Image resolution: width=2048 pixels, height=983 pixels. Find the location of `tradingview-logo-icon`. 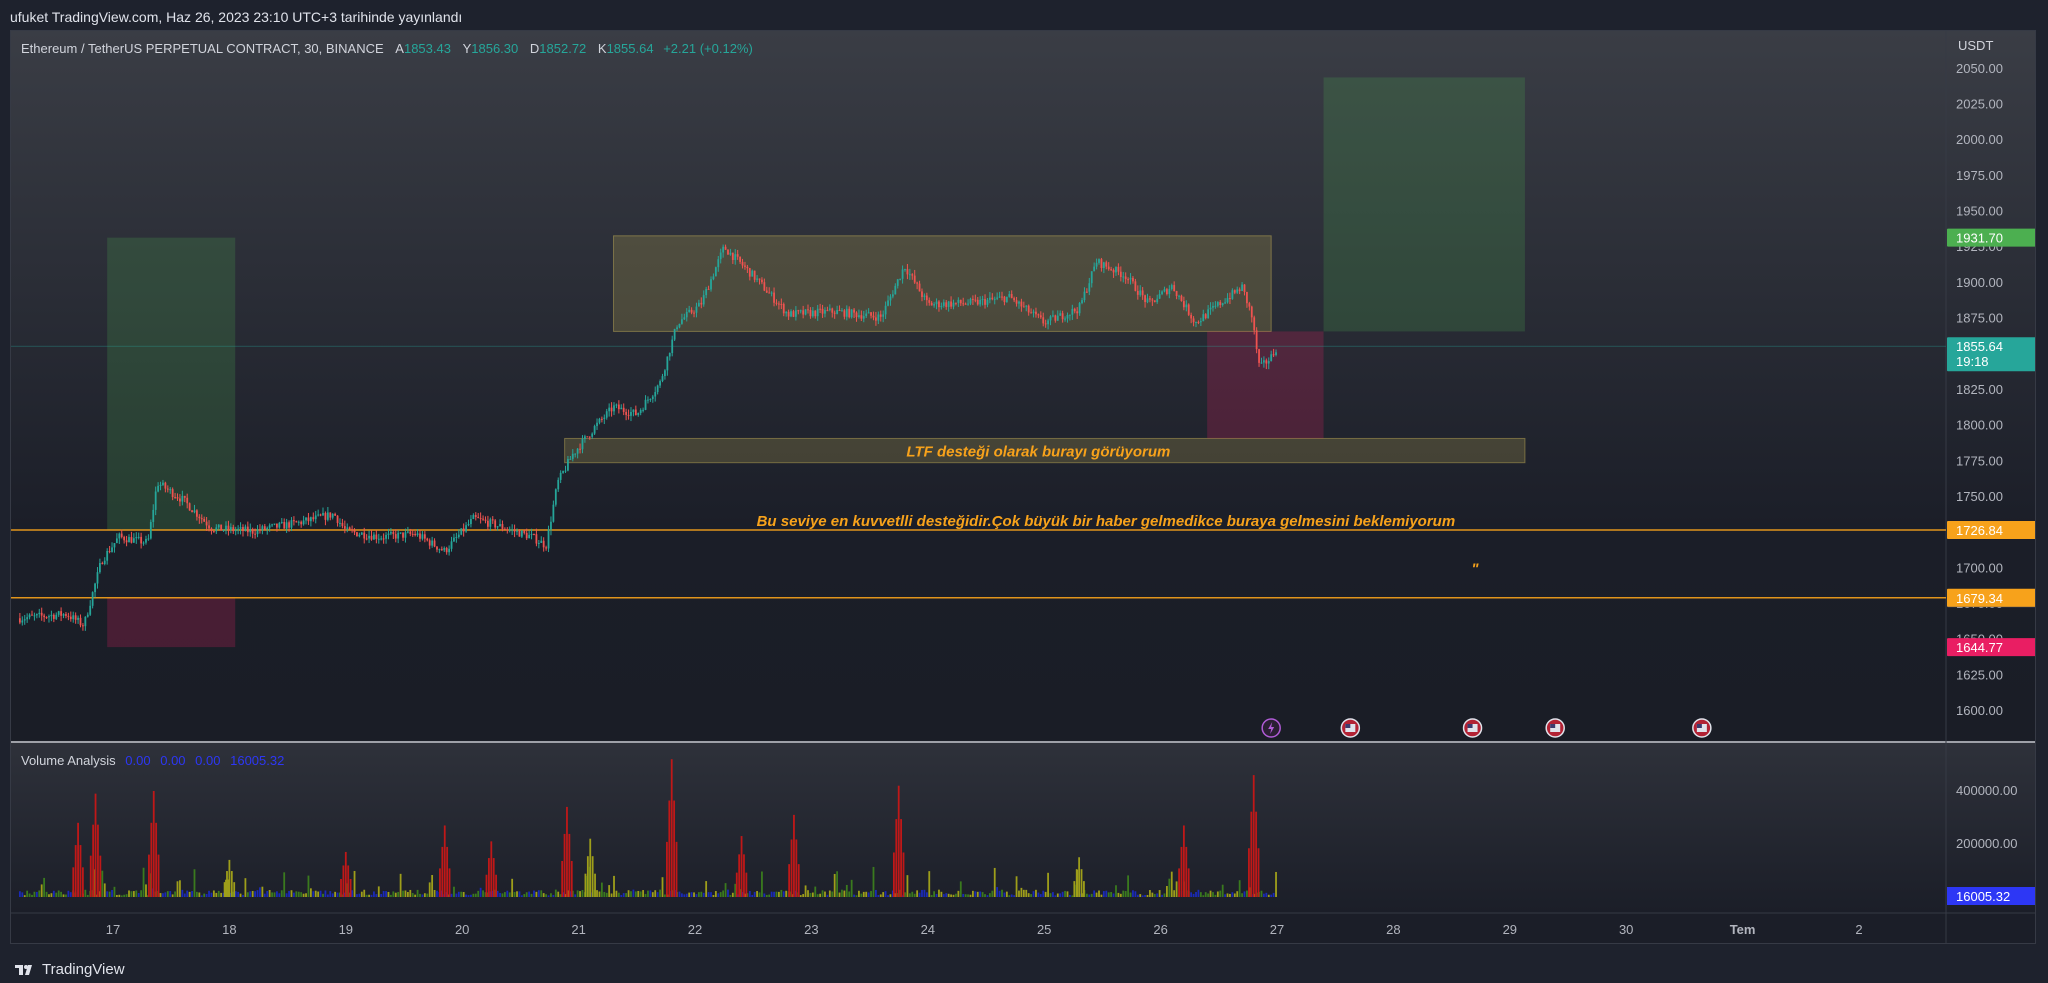

tradingview-logo-icon is located at coordinates (25, 970).